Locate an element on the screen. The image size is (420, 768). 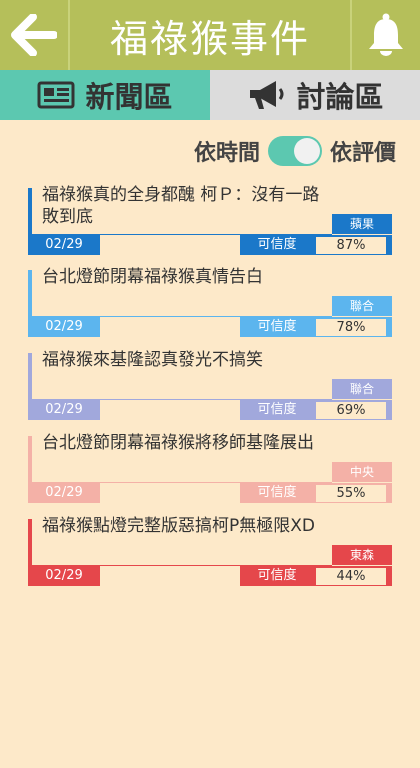
tab-news: 新聞區 is located at coordinates (105, 95).